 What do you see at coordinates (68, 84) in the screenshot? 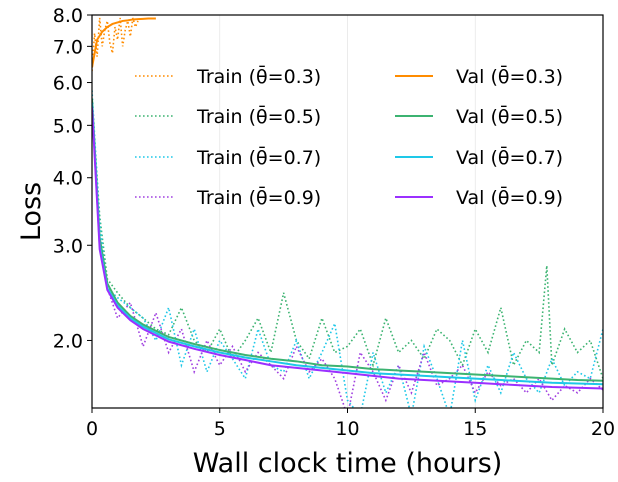
I see `y-tick-label-4: 6.0` at bounding box center [68, 84].